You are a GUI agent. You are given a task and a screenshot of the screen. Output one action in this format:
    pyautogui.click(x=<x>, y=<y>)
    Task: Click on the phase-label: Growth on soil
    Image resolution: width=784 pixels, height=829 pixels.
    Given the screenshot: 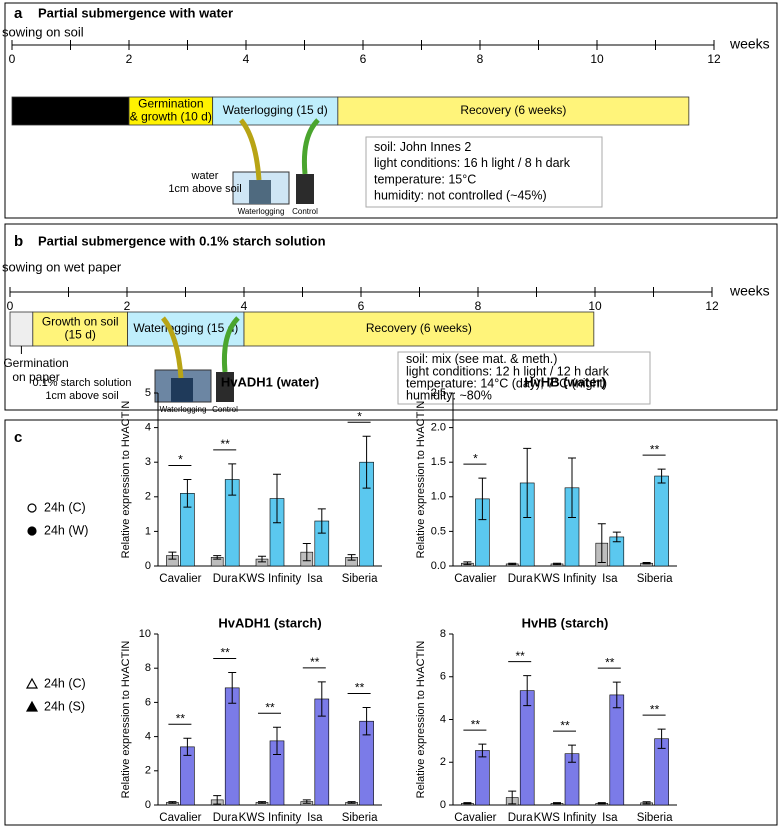 What is the action you would take?
    pyautogui.click(x=80, y=322)
    